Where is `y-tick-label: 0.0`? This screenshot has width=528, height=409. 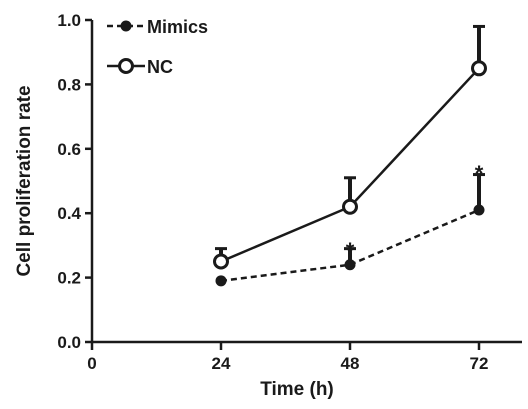
y-tick-label: 0.0 is located at coordinates (69, 342).